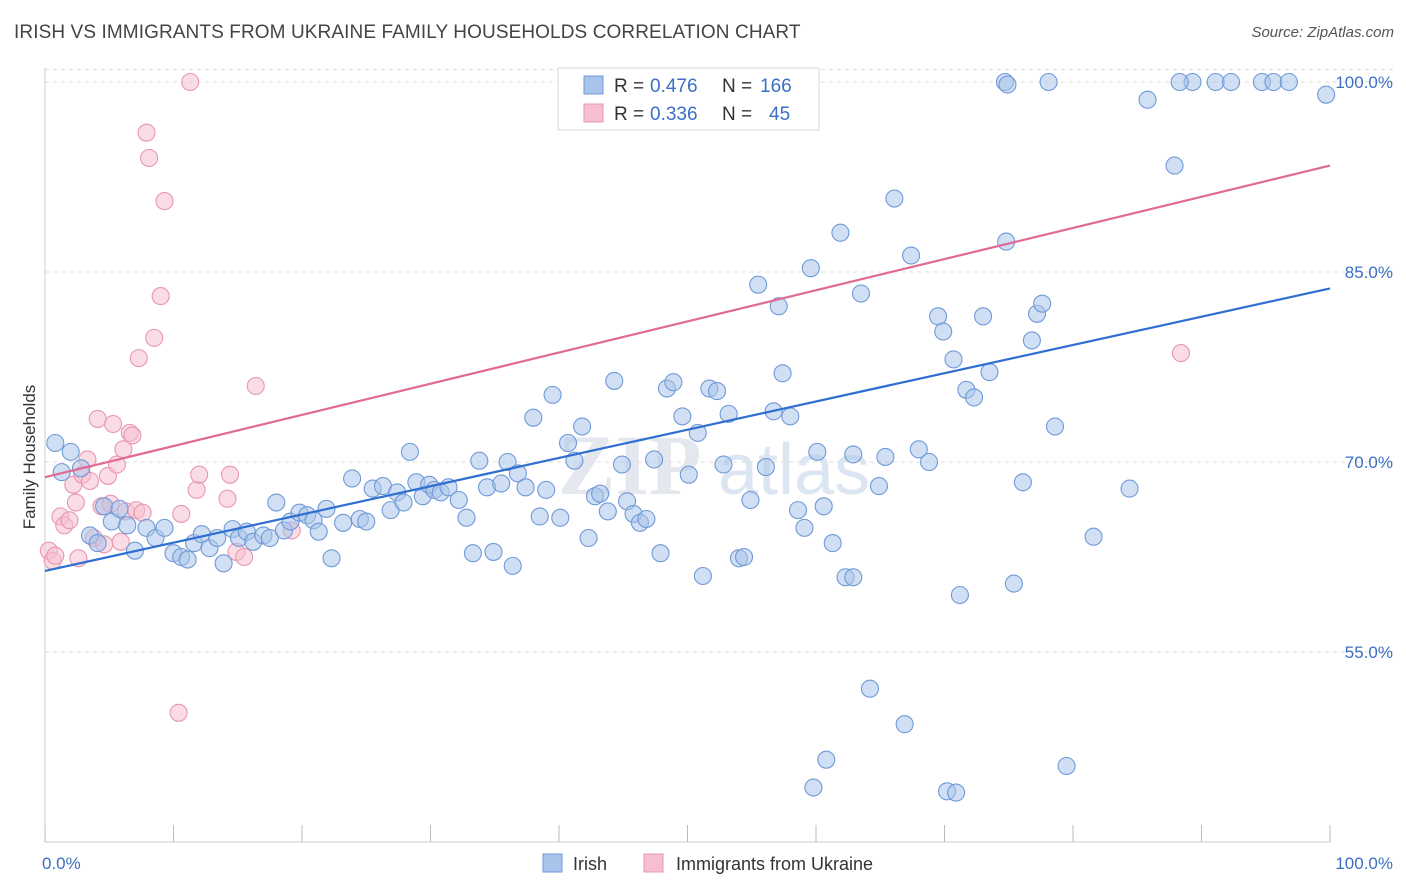 The width and height of the screenshot is (1406, 892). What do you see at coordinates (552, 863) in the screenshot?
I see `legend-irish-swatch` at bounding box center [552, 863].